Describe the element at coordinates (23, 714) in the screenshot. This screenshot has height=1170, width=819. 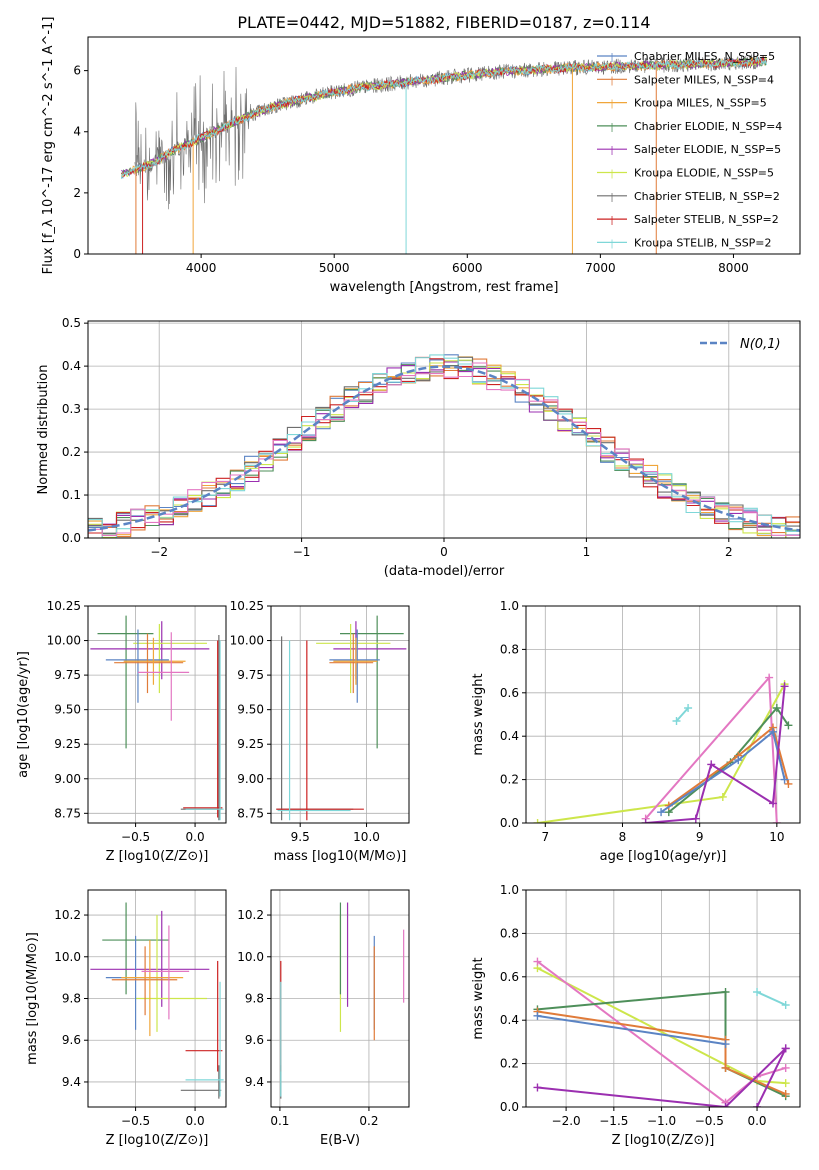
I see `y-axis-label: age [log10(age/yr)]` at that location.